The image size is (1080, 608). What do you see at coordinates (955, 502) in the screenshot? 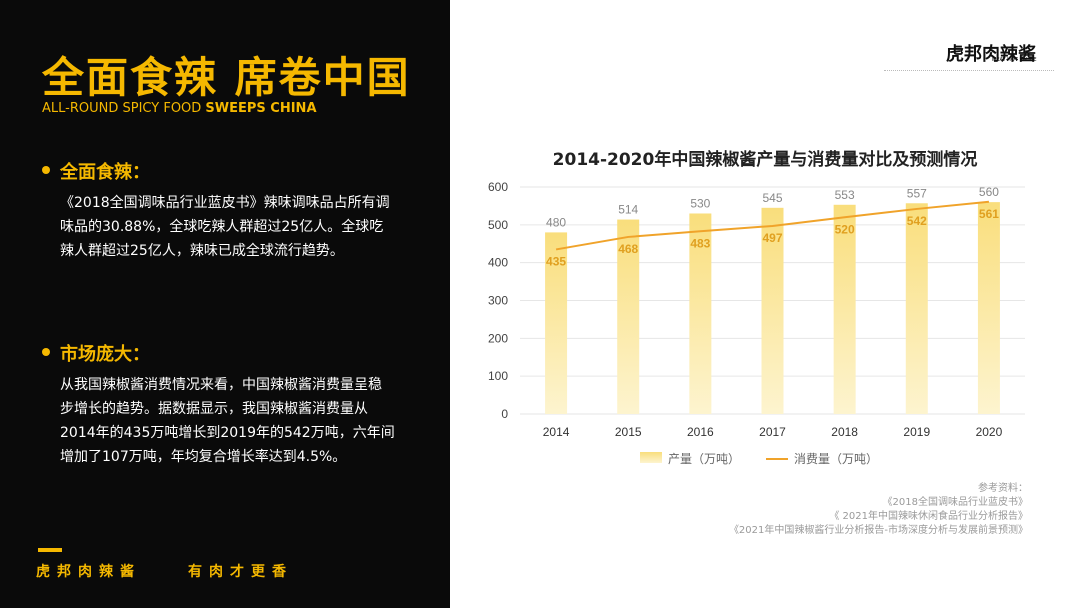
I see `reference-item-1: 《2018全国调味品行业蓝皮书》` at bounding box center [955, 502].